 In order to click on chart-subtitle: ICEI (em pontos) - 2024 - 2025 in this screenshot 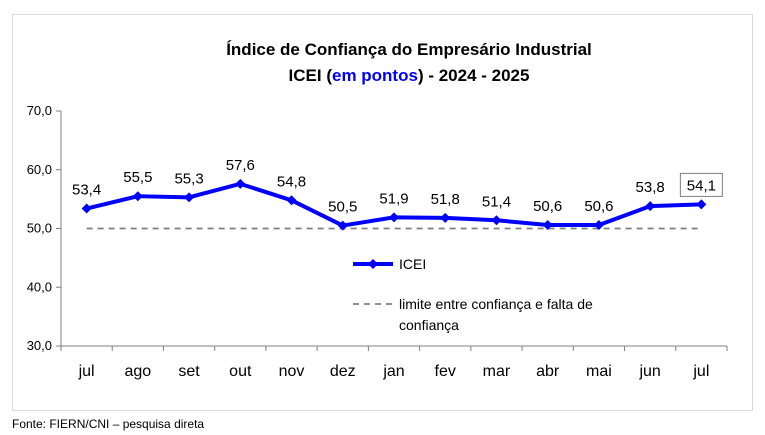, I will do `click(409, 75)`.